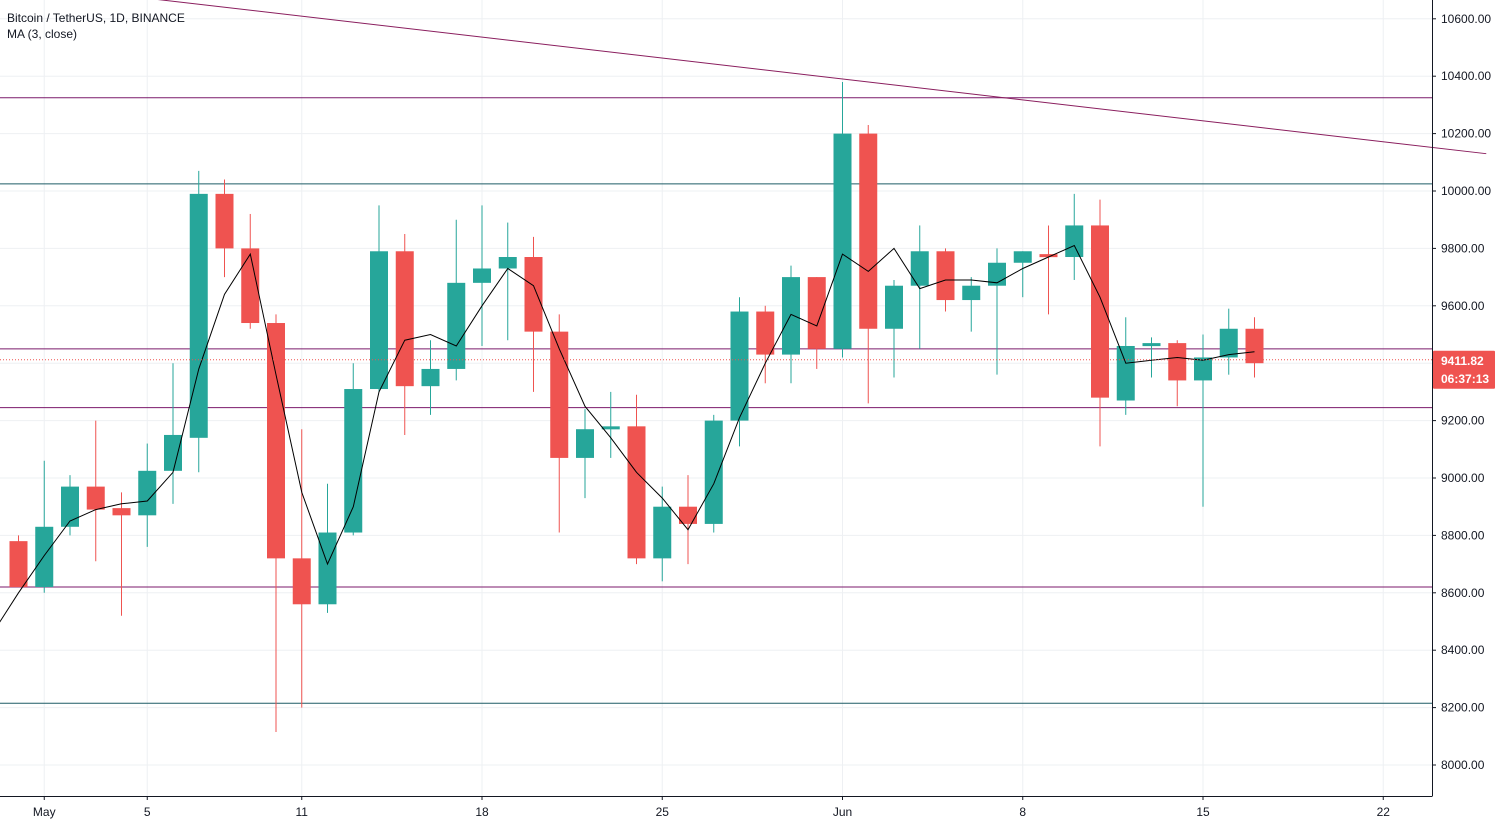 The height and width of the screenshot is (822, 1497). What do you see at coordinates (1463, 478) in the screenshot?
I see `y-tick-label: 9000.00` at bounding box center [1463, 478].